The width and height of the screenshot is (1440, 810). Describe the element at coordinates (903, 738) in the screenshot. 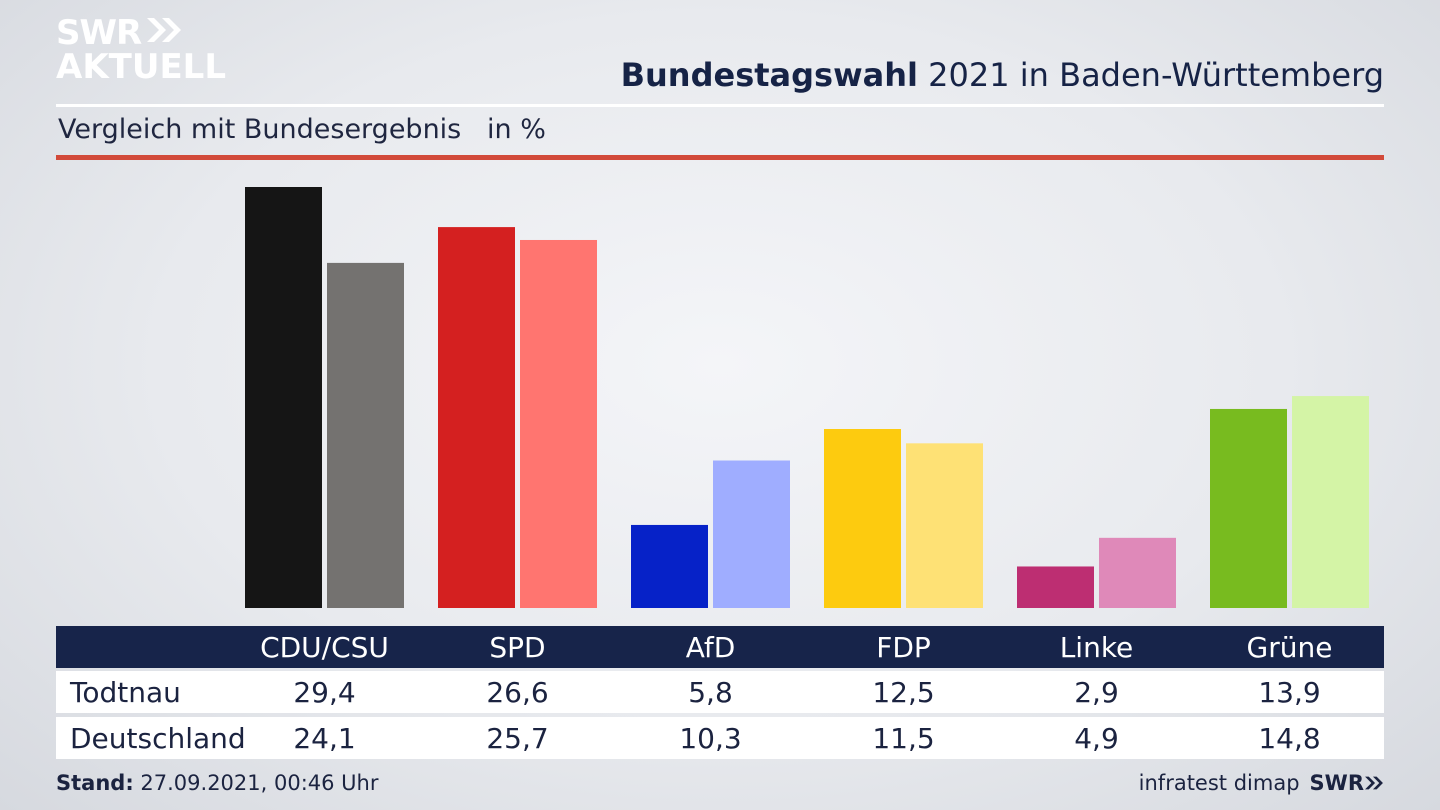

I see `table-cell: 11,5` at that location.